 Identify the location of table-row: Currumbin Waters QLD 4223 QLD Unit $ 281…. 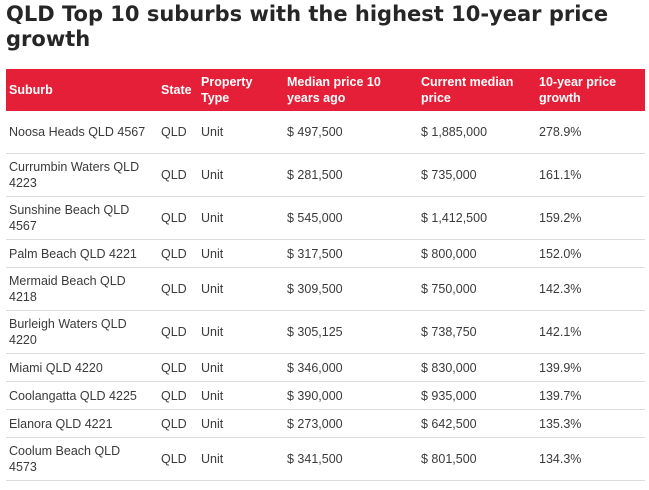
(325, 175).